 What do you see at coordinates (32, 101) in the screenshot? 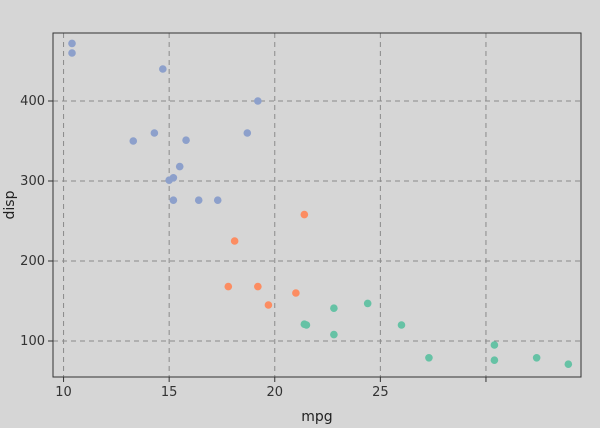
I see `y-tick-label: 400` at bounding box center [32, 101].